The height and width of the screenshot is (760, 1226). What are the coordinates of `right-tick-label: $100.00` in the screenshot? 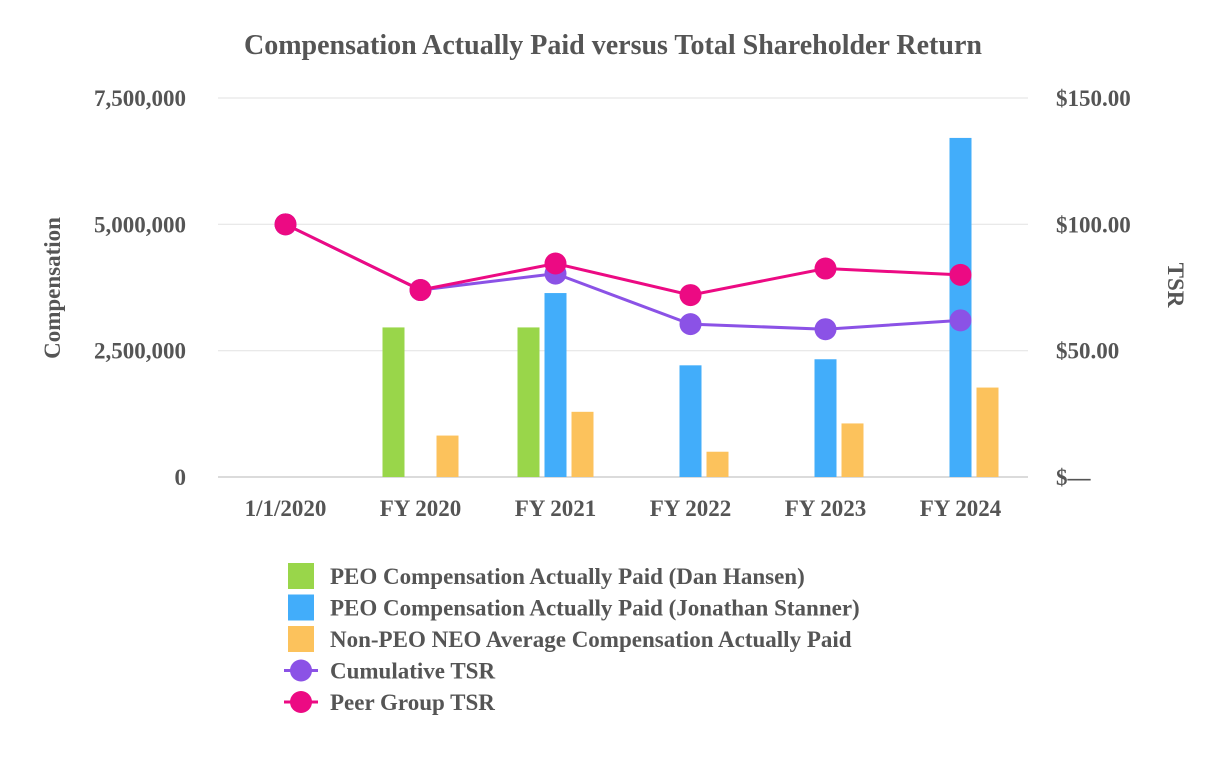 It's located at (1093, 224).